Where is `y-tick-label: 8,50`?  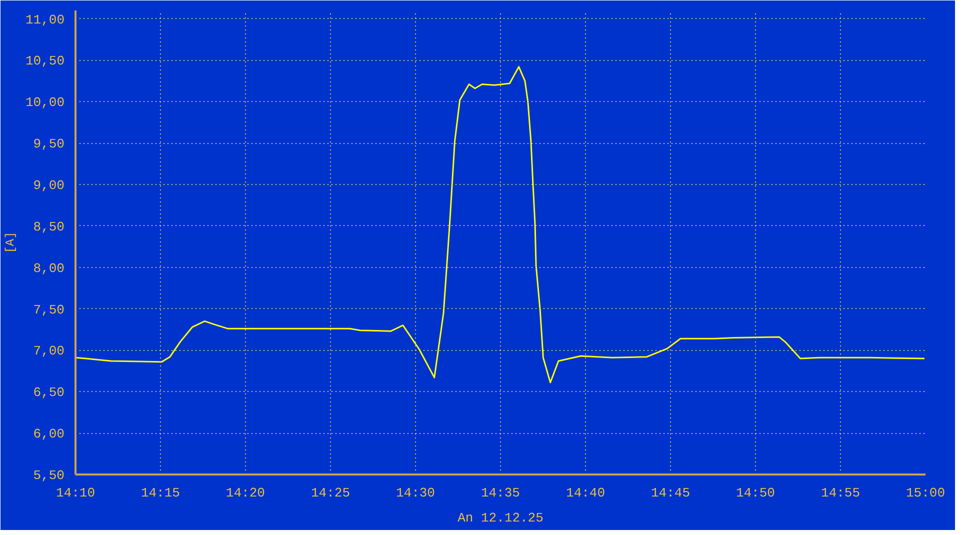
y-tick-label: 8,50 is located at coordinates (49, 226).